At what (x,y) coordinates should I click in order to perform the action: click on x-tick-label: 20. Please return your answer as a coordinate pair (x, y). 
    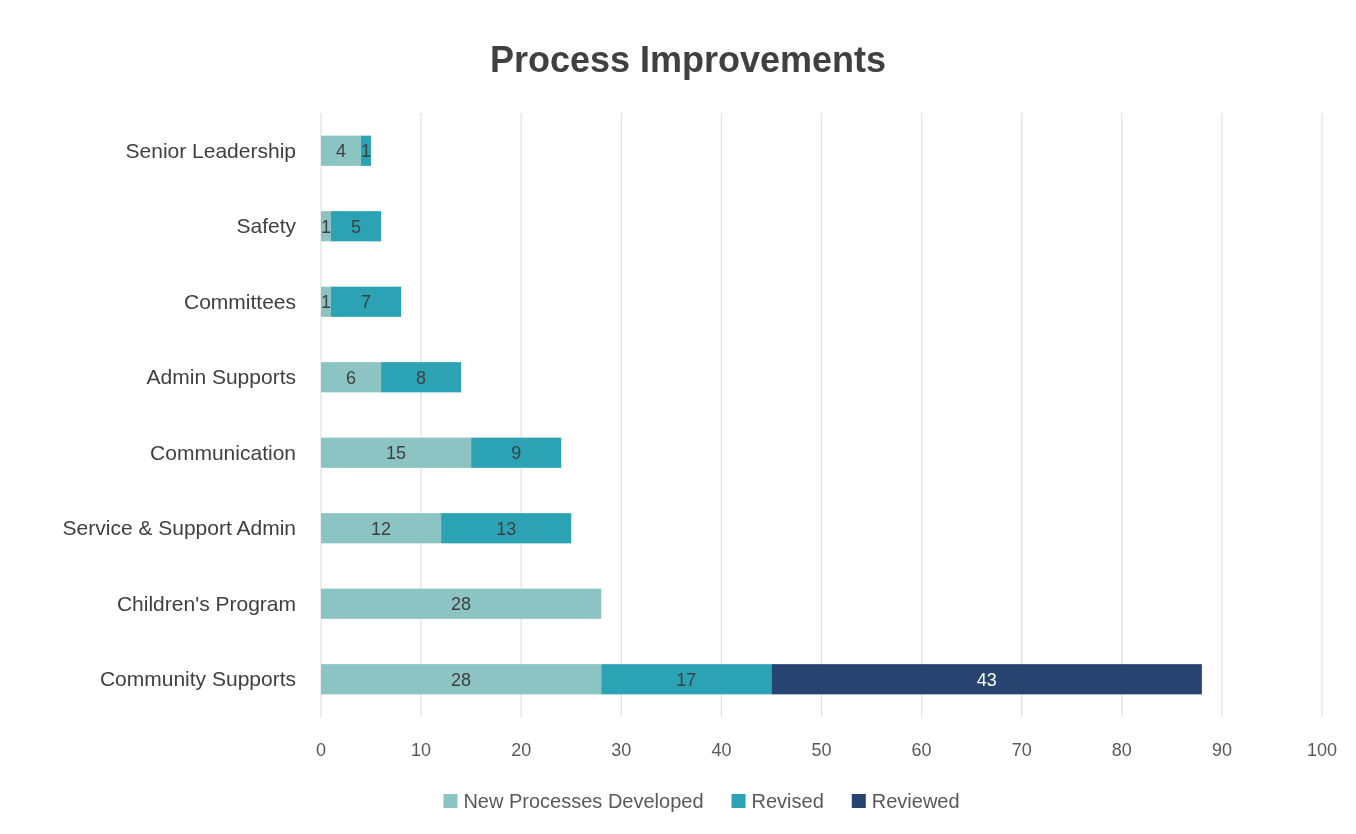
    Looking at the image, I should click on (521, 750).